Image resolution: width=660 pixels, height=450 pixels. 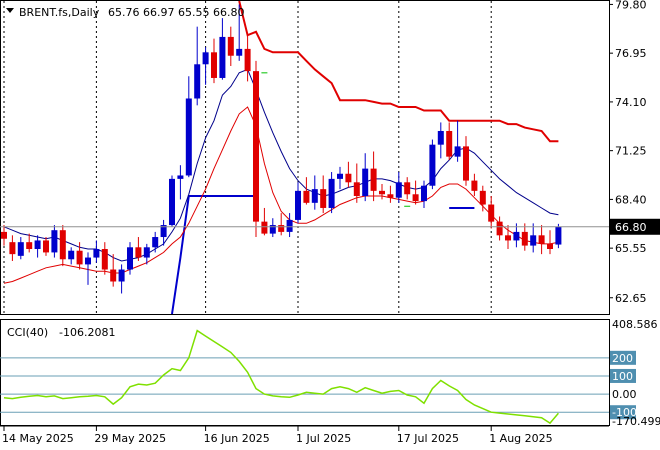 I want to click on collapse-triangle-icon, so click(x=10, y=10).